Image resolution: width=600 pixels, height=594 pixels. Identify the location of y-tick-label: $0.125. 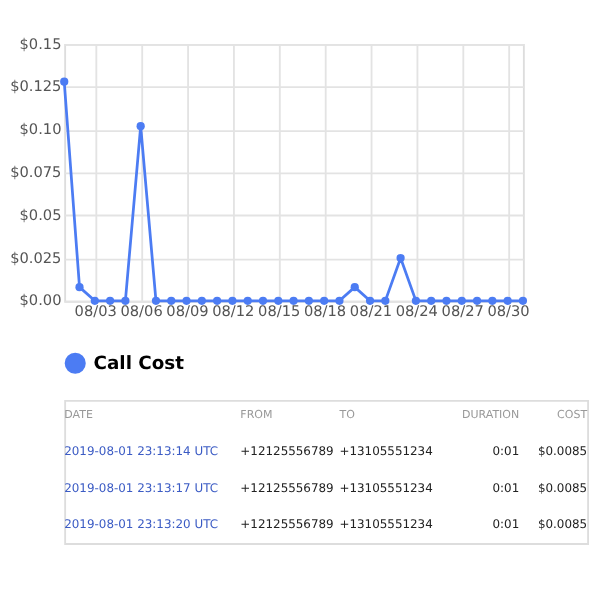
(36, 86).